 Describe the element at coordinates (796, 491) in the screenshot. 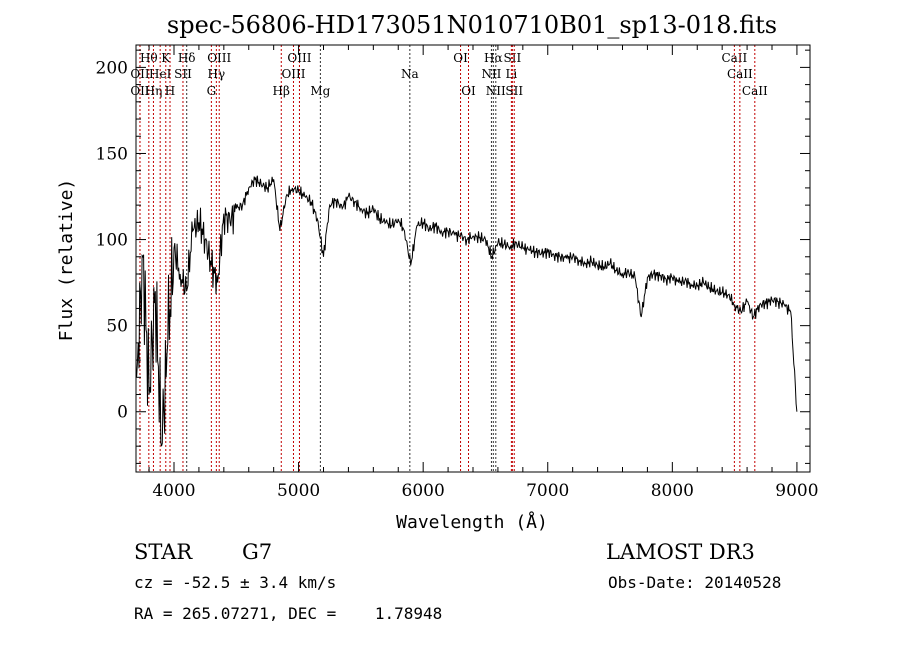

I see `x-tick-label: 9000` at that location.